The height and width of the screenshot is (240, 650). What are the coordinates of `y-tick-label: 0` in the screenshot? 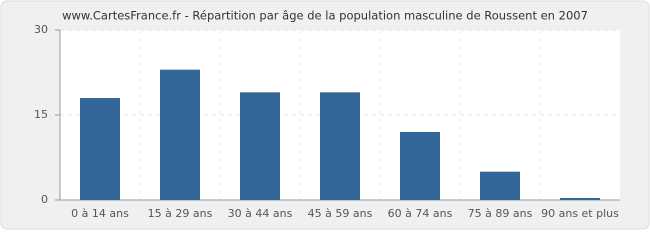 It's located at (44, 199).